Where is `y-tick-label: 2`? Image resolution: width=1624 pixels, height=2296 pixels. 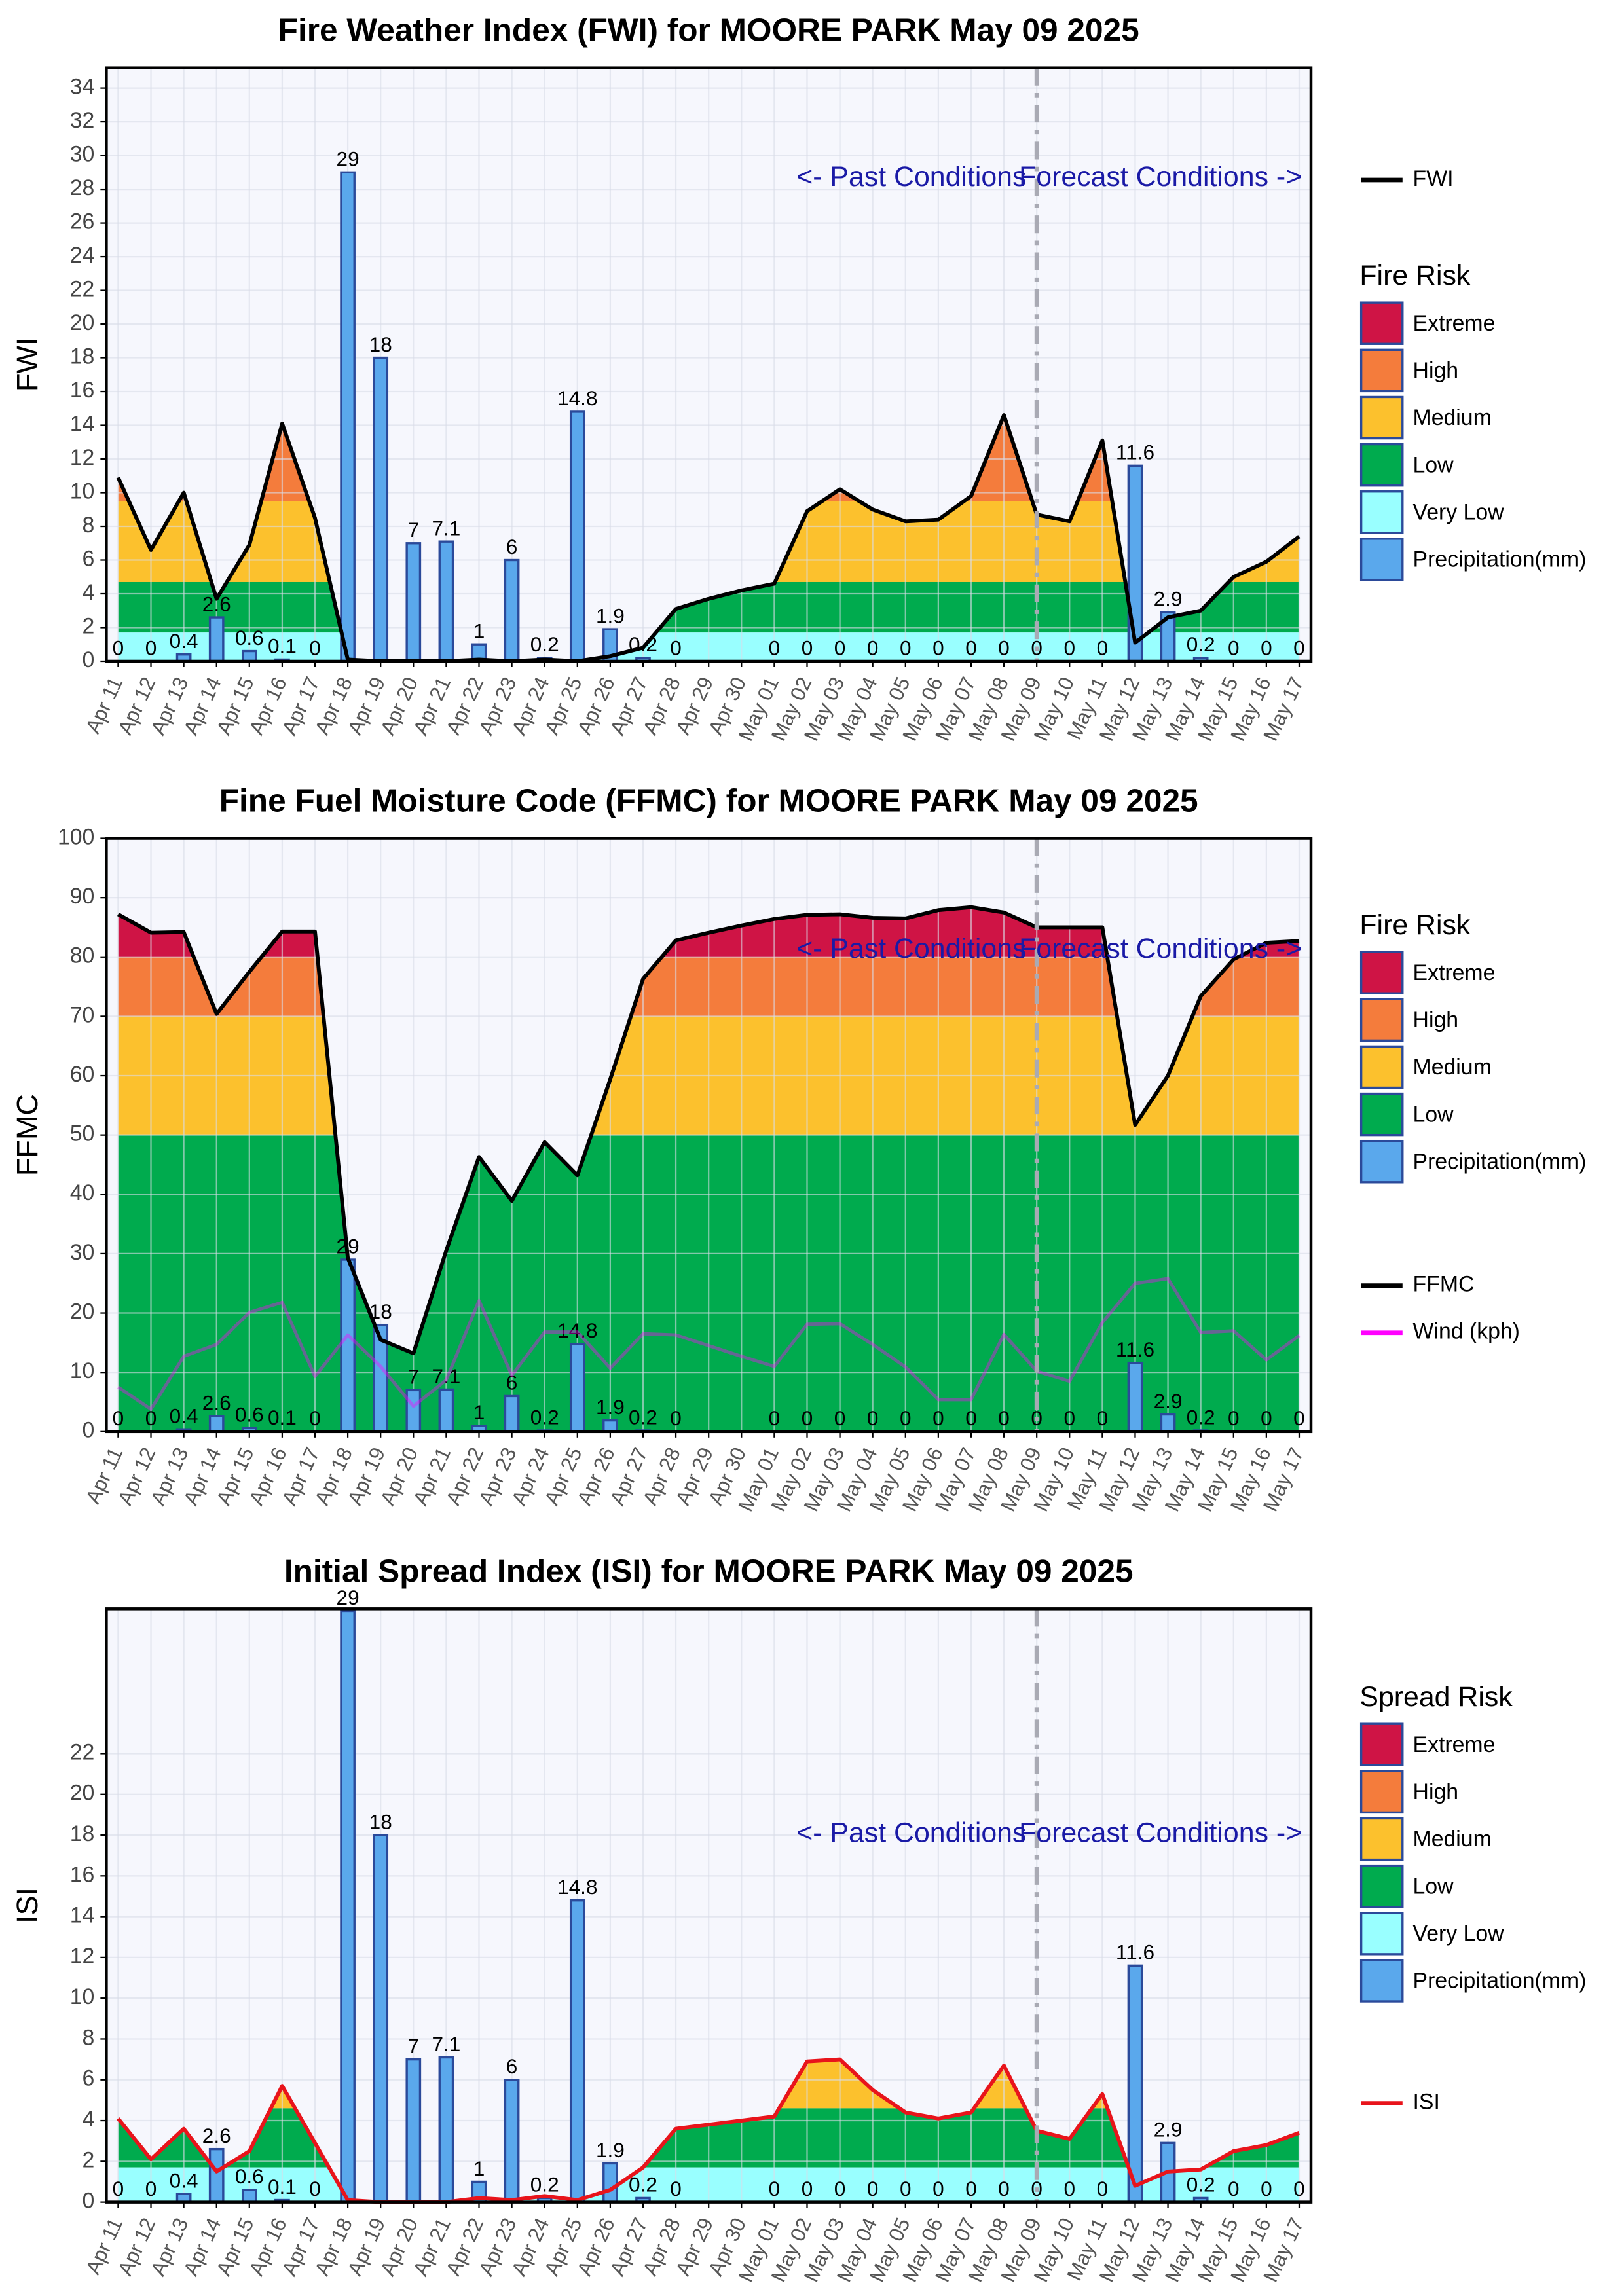 y-tick-label: 2 is located at coordinates (89, 625).